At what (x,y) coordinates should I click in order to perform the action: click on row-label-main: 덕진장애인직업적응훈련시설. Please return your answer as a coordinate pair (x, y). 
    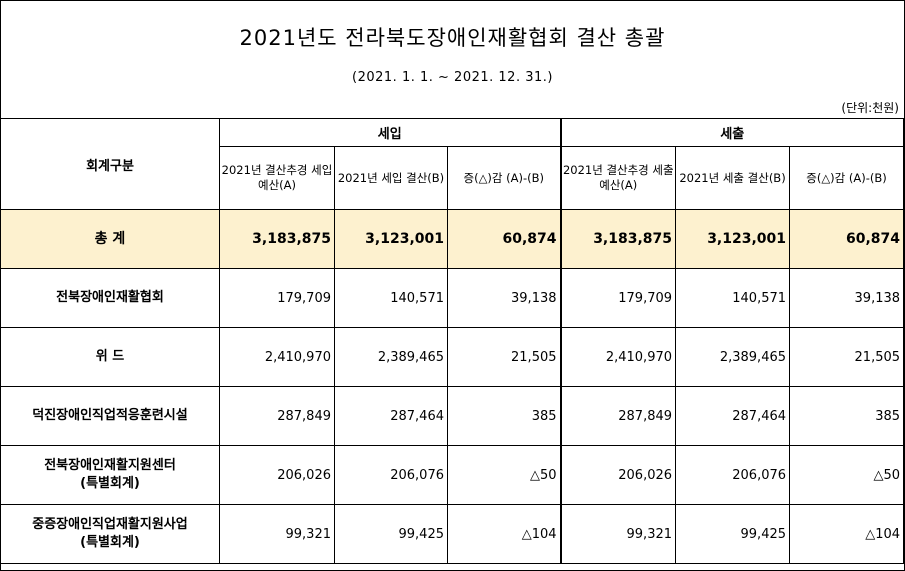
    Looking at the image, I should click on (110, 415).